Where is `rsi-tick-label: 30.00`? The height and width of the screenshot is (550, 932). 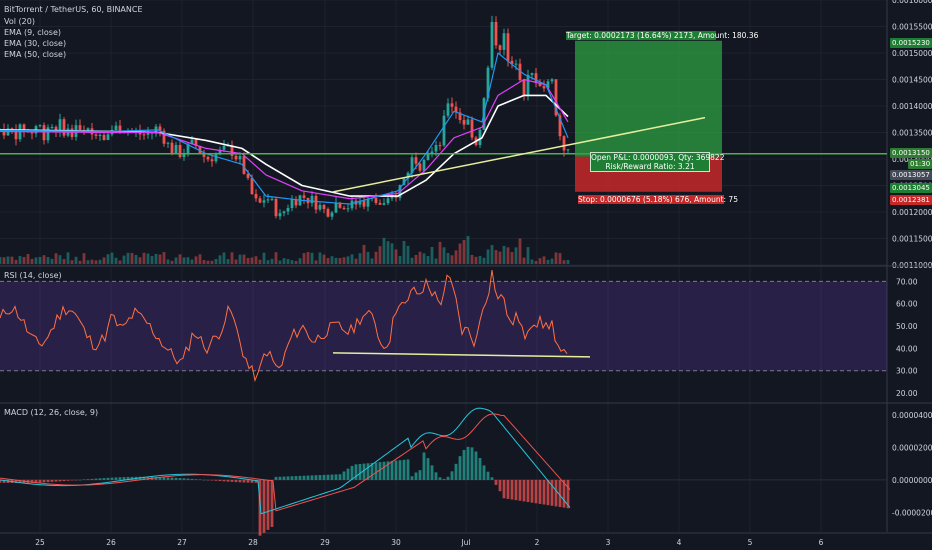 rsi-tick-label: 30.00 is located at coordinates (907, 371).